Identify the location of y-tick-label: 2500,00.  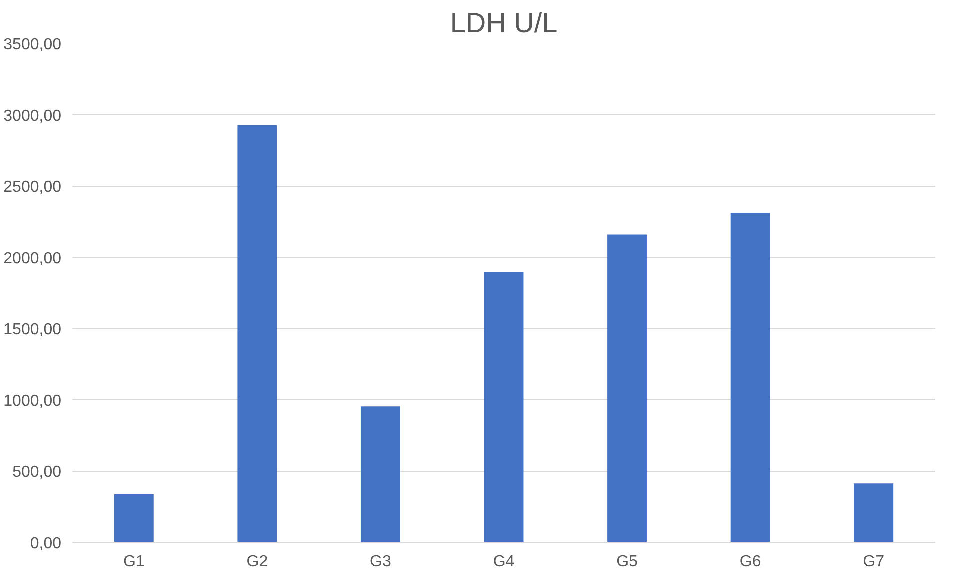
(33, 187).